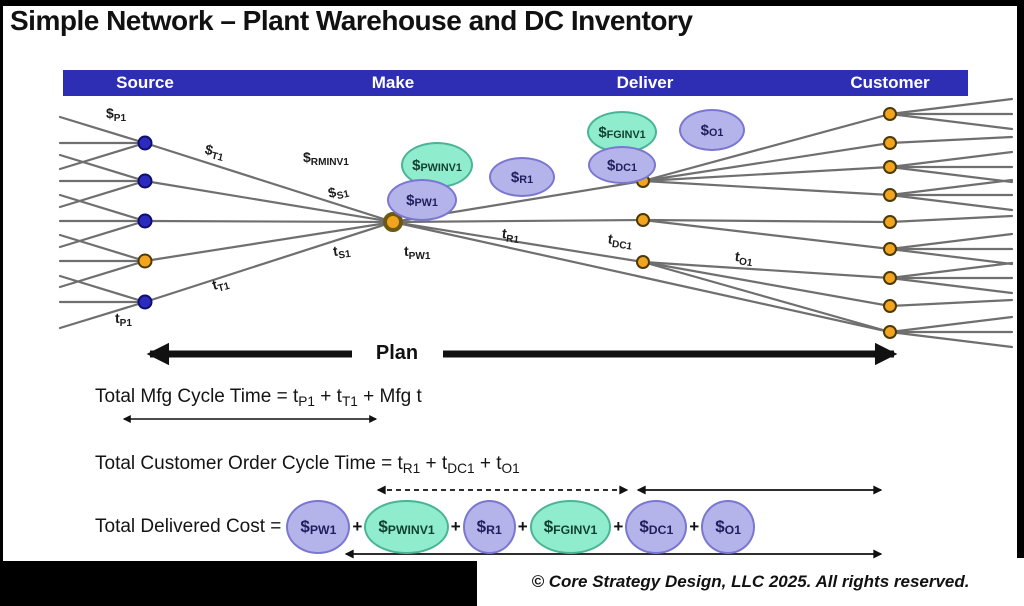 This screenshot has width=1024, height=606. I want to click on edge-label-tPW1: tPW1, so click(417, 252).